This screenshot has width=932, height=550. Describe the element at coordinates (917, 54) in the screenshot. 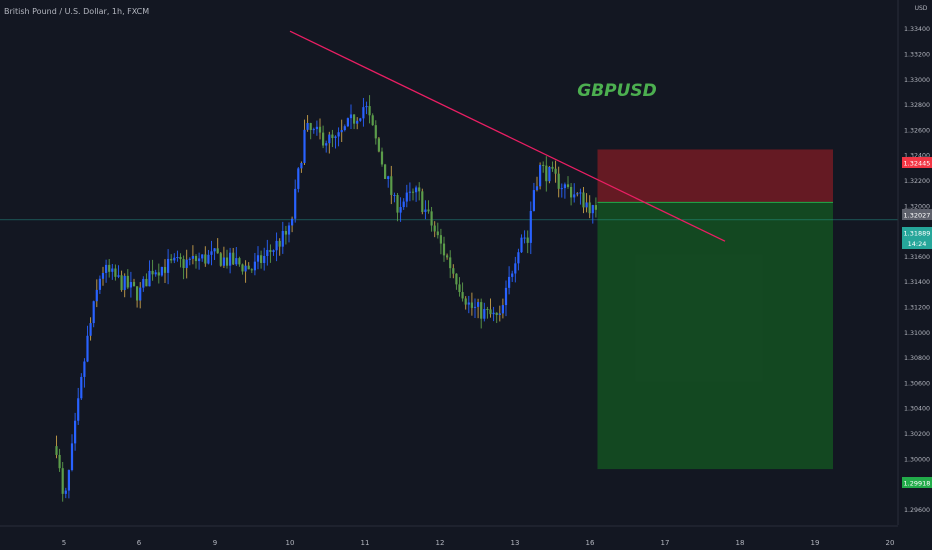

I see `price-tick-label: 1.33200` at that location.